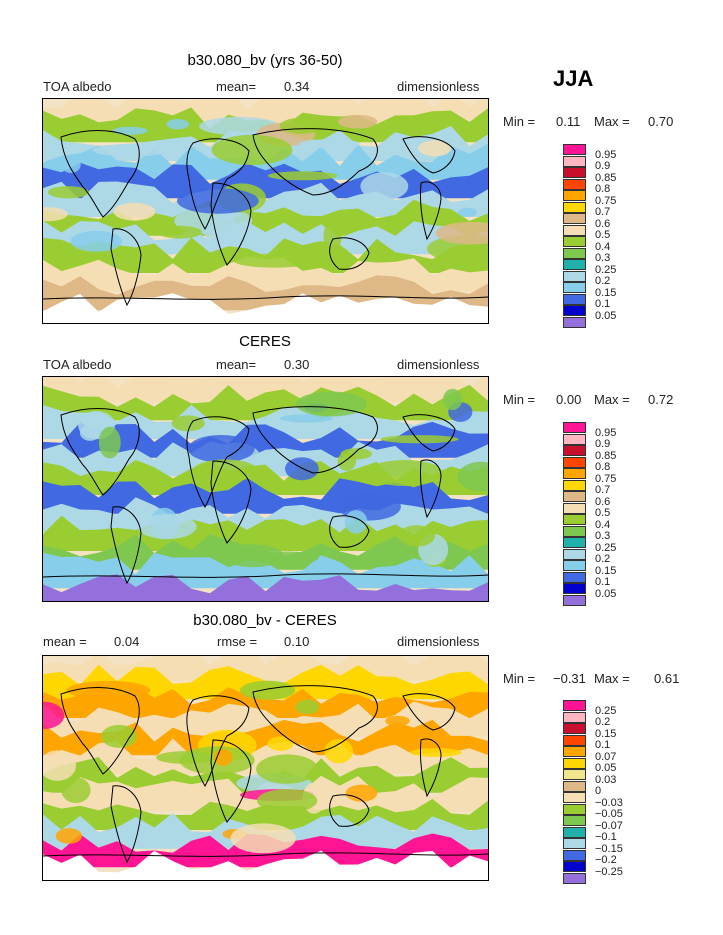 Image resolution: width=723 pixels, height=935 pixels. What do you see at coordinates (606, 779) in the screenshot?
I see `colorbar-tick-label: 0.03` at bounding box center [606, 779].